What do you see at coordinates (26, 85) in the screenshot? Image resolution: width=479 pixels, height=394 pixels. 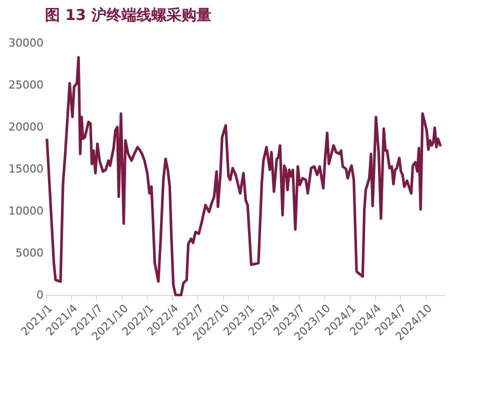 I see `y-tick-label: 25000` at bounding box center [26, 85].